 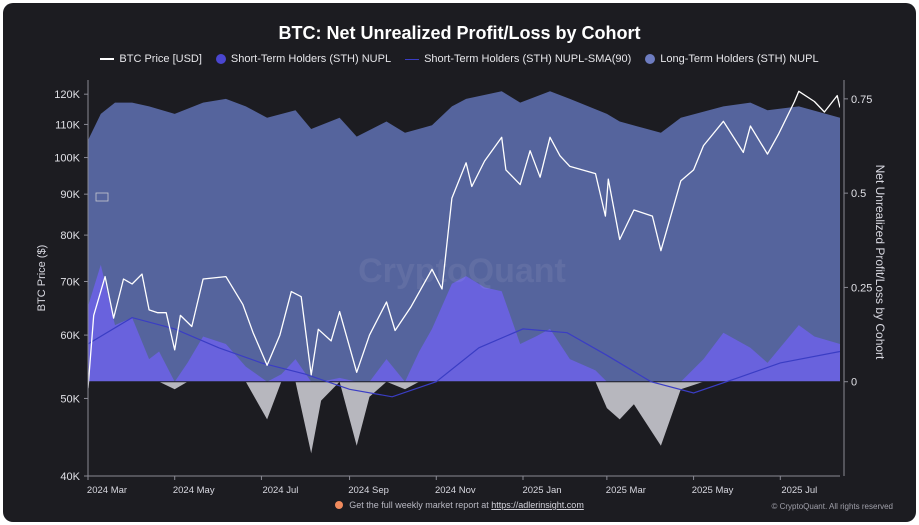 What do you see at coordinates (368, 490) in the screenshot?
I see `x-tick-label: 2024 Sep` at bounding box center [368, 490].